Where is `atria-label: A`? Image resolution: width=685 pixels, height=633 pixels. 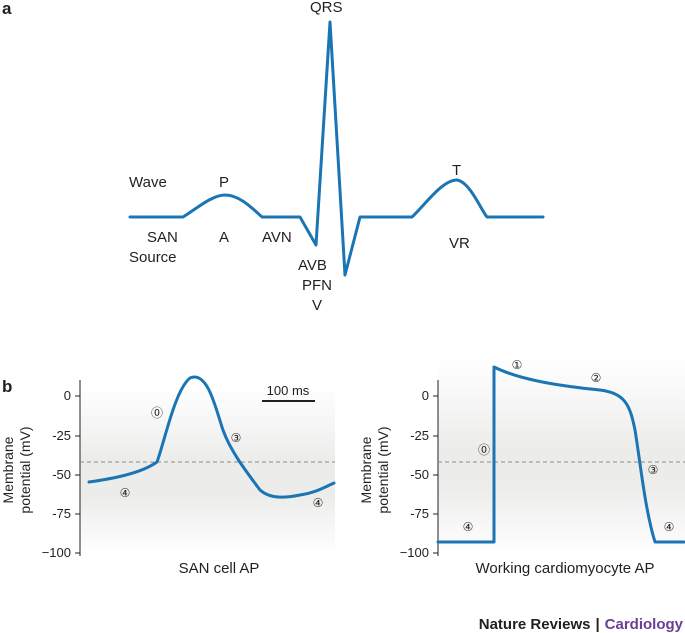 atria-label: A is located at coordinates (224, 237).